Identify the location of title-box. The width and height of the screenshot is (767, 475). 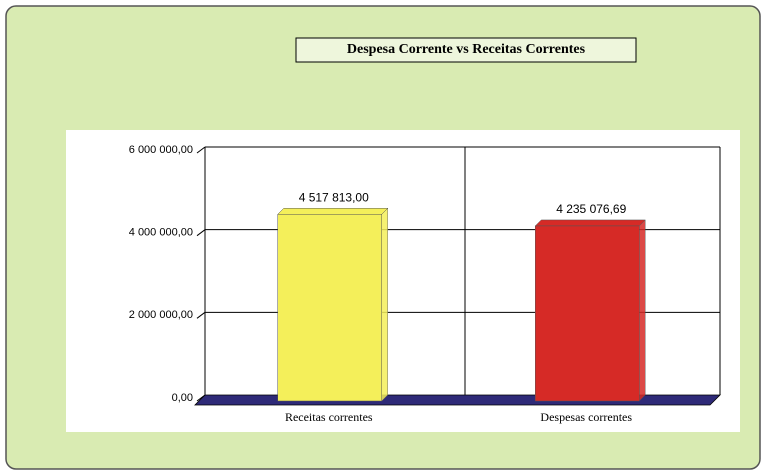
(466, 50).